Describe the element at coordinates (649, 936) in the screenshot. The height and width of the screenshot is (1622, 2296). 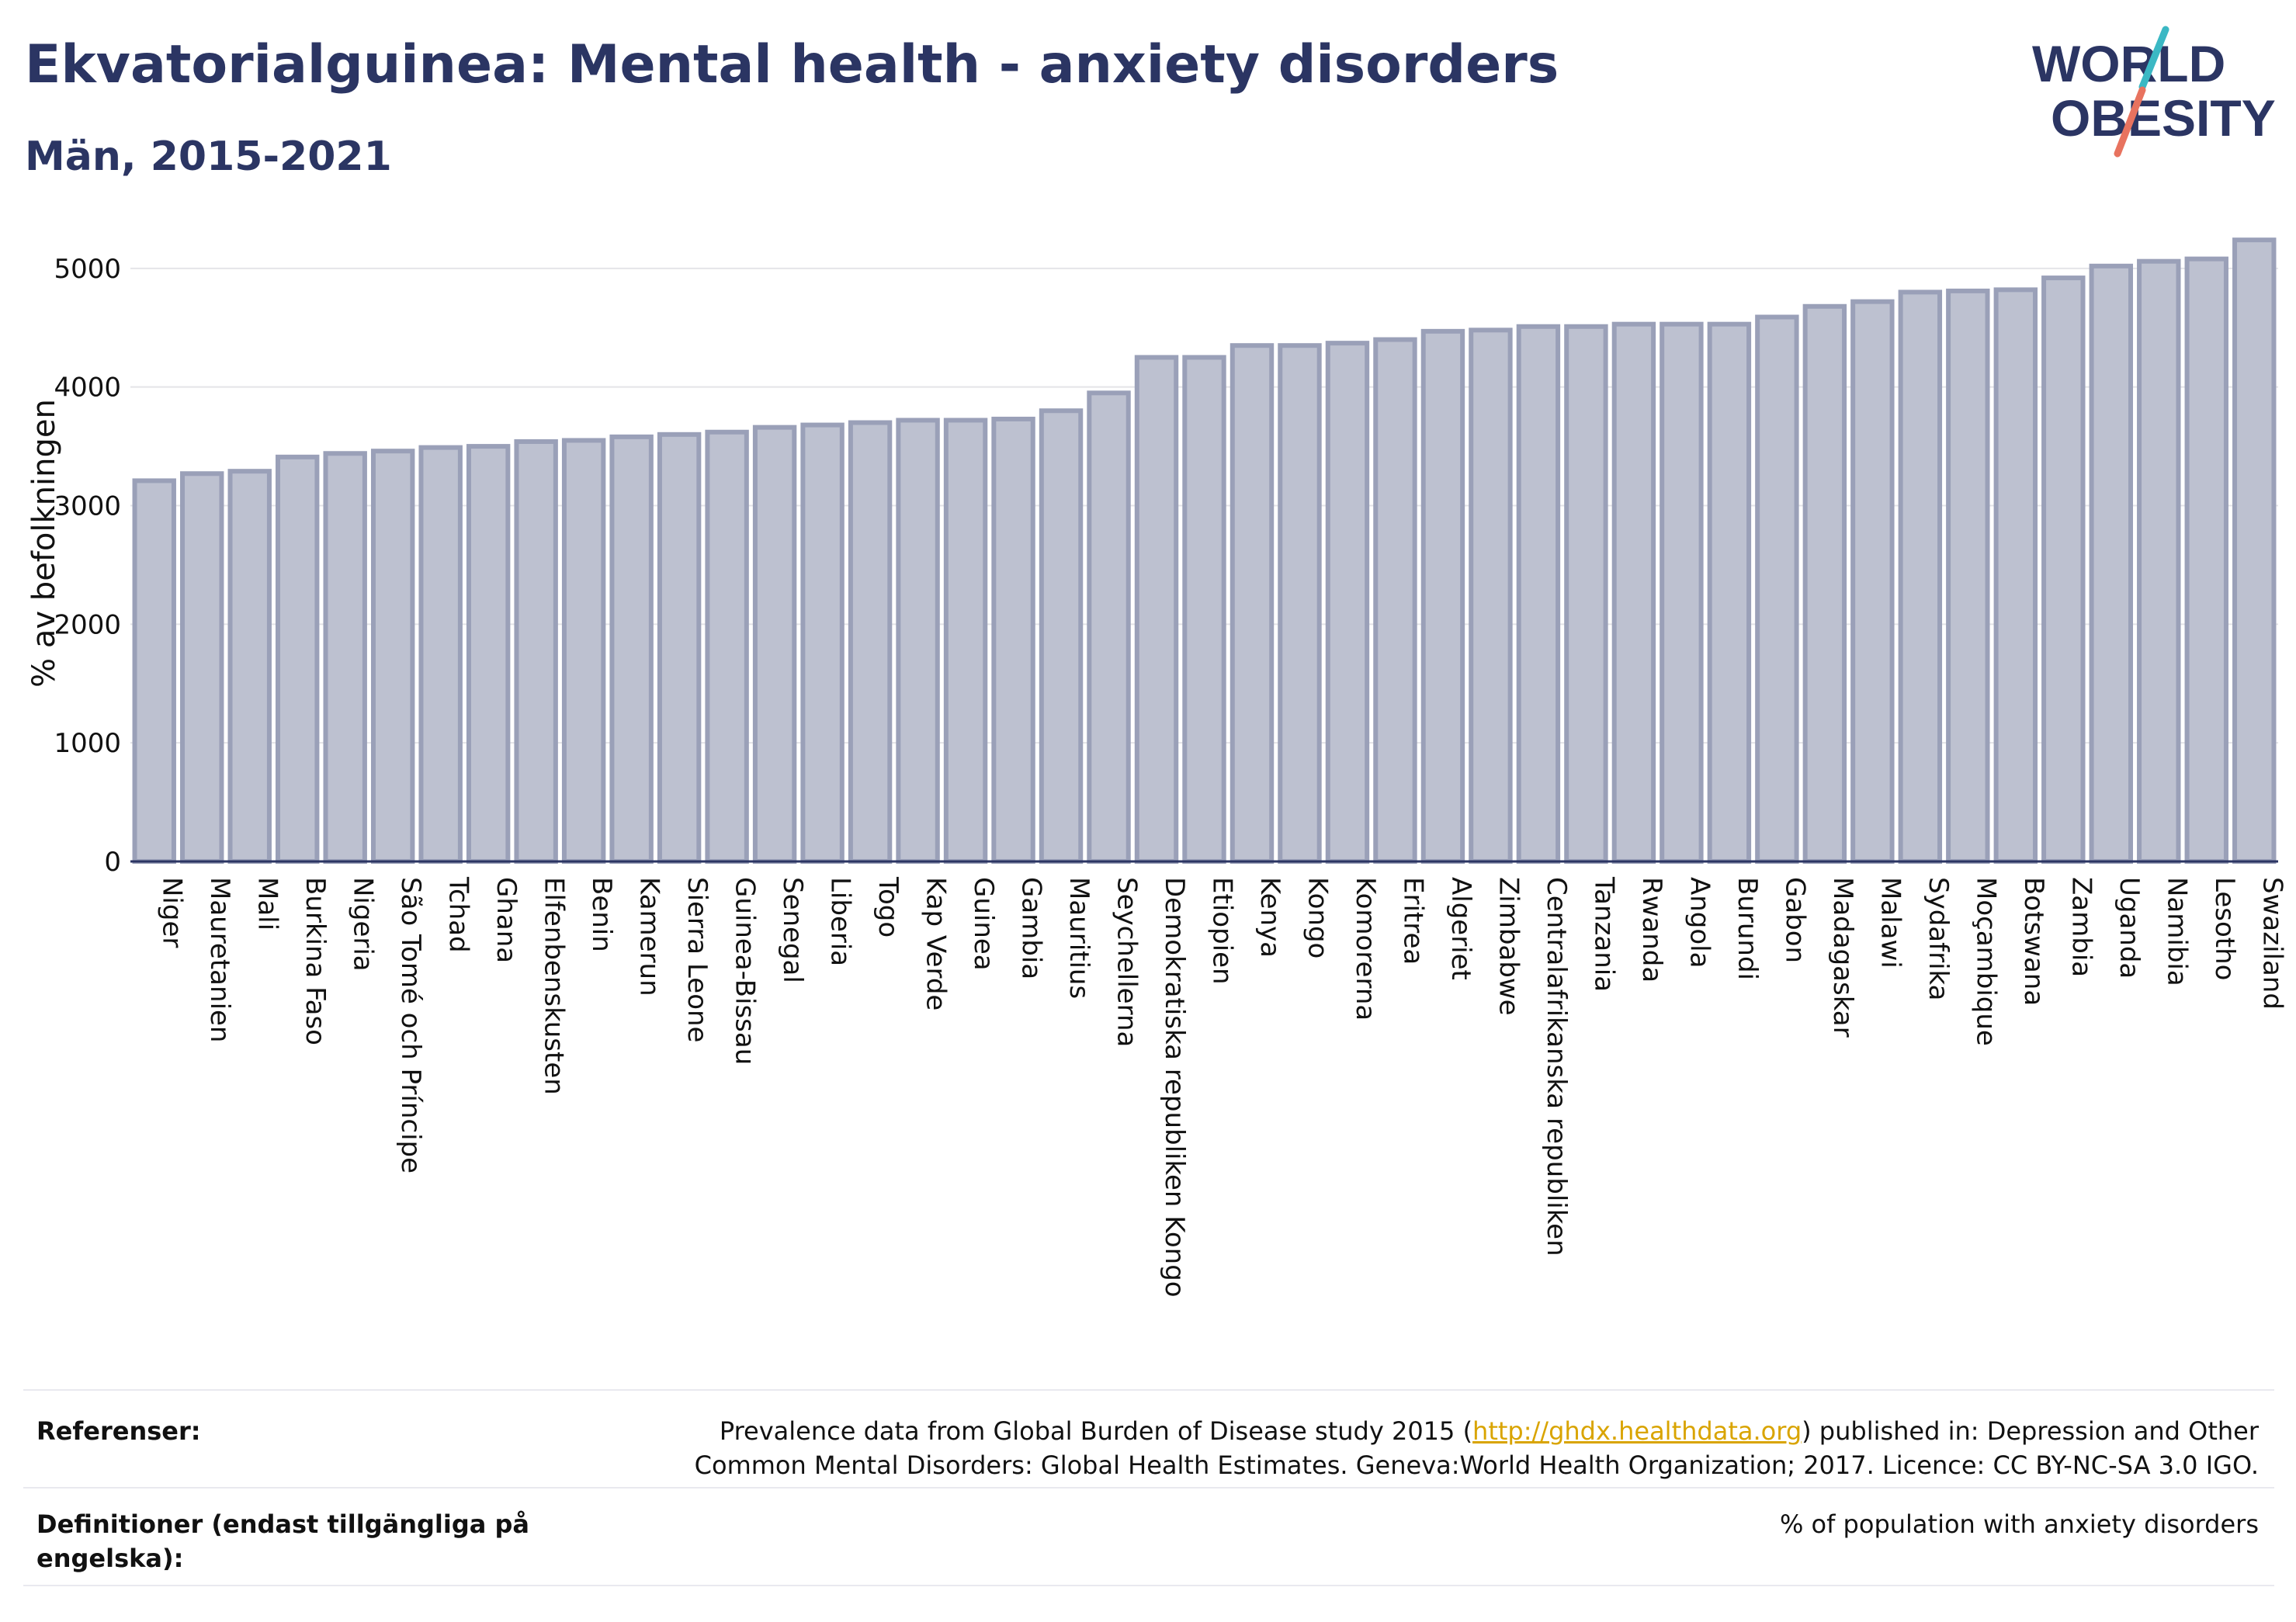
I see `x-tick-label: Kamerun` at that location.